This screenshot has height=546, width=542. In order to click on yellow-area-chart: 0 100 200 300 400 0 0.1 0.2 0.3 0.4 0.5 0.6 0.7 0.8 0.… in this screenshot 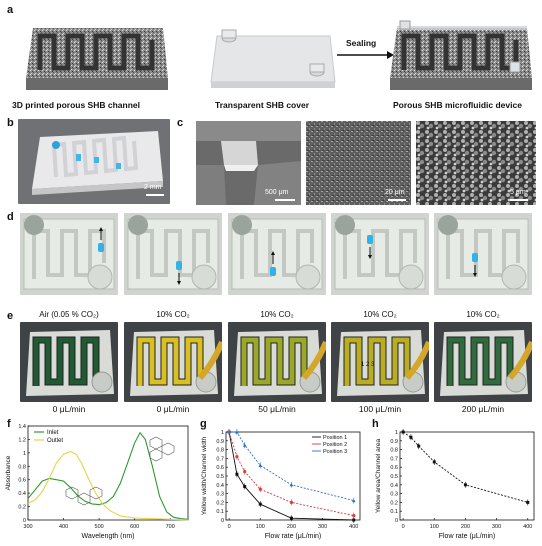, I will do `click(455, 484)`.